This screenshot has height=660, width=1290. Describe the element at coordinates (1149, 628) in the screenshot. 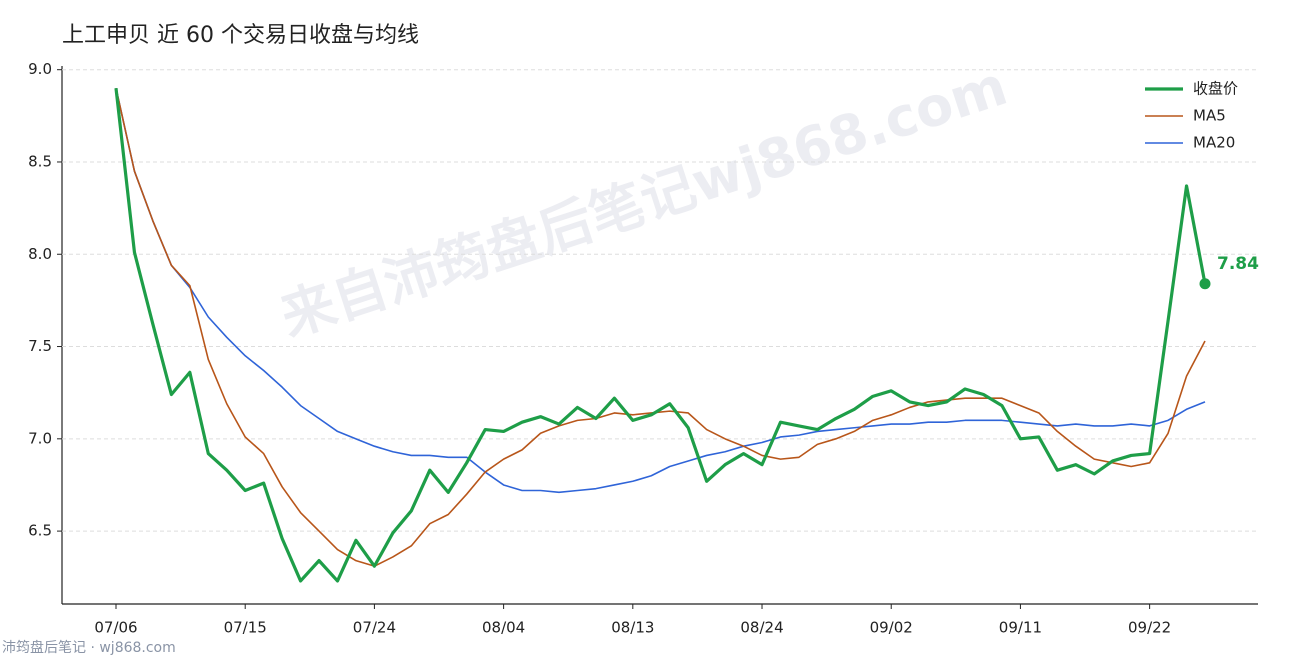

I see `x-tick-label: 09/22` at that location.